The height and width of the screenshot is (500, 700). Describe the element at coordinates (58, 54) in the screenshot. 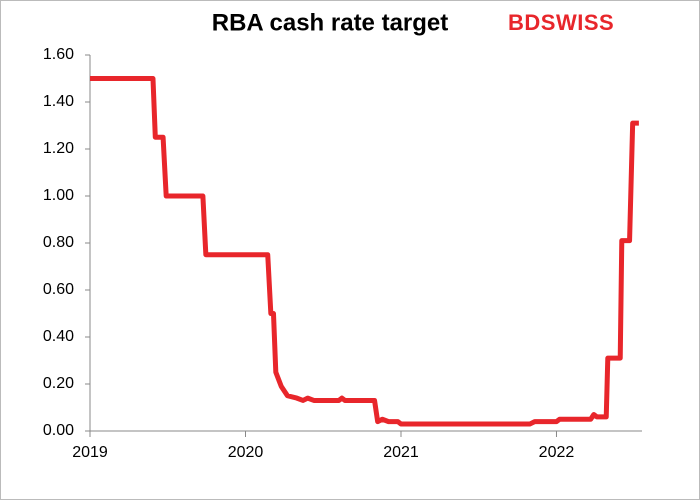

I see `y-tick-label: 1.60` at that location.